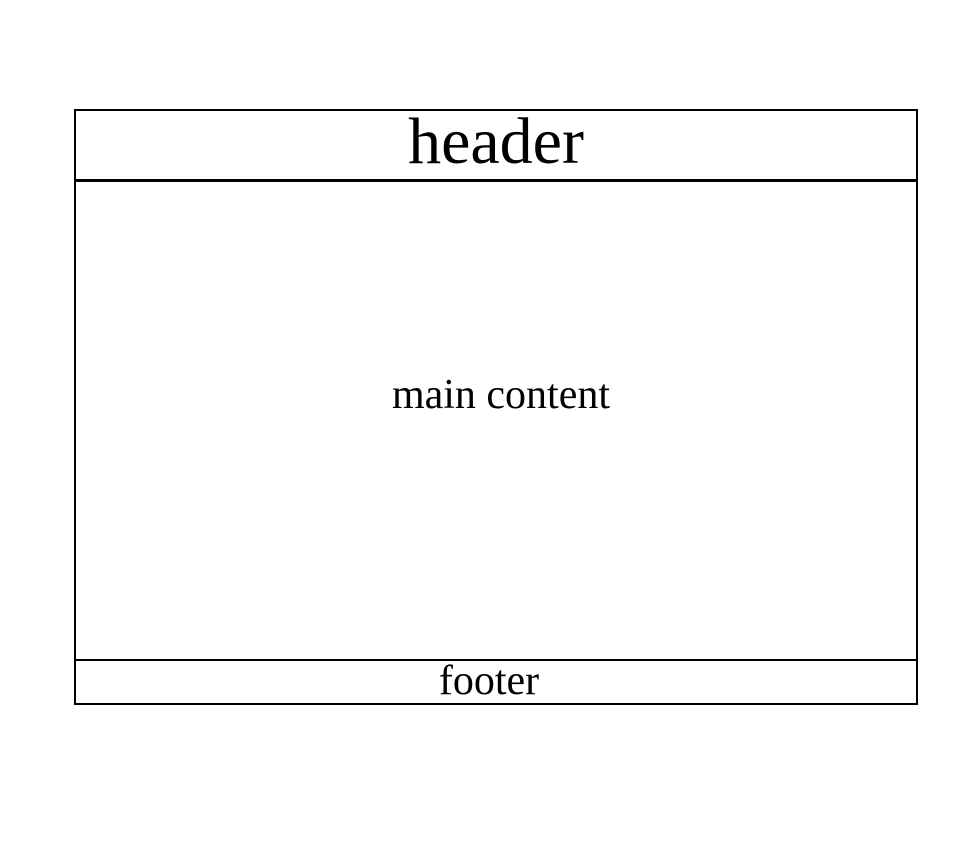 Image resolution: width=966 pixels, height=866 pixels. Describe the element at coordinates (489, 681) in the screenshot. I see `footer-label: footer` at that location.